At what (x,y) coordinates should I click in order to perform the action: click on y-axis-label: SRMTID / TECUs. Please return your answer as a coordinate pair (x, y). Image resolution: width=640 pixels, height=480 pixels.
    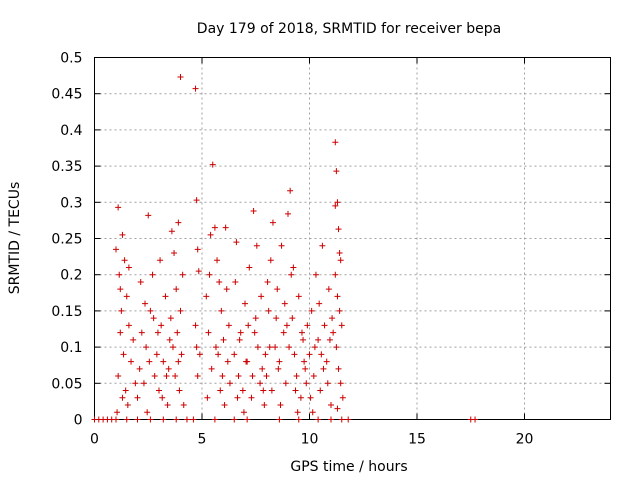
    Looking at the image, I should click on (15, 238).